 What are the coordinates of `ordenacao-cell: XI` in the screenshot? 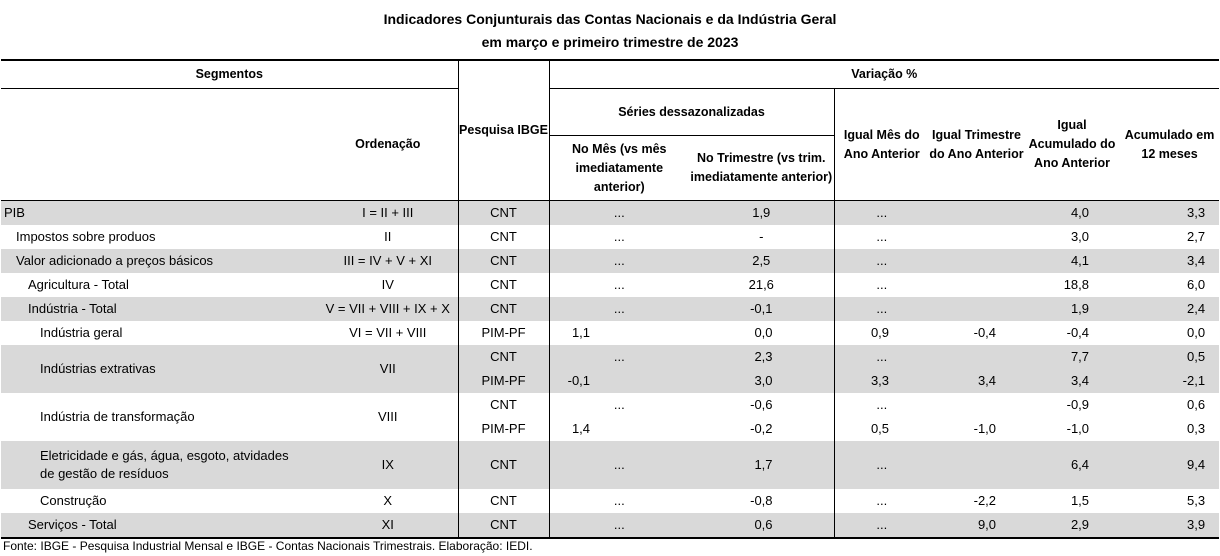 It's located at (388, 526).